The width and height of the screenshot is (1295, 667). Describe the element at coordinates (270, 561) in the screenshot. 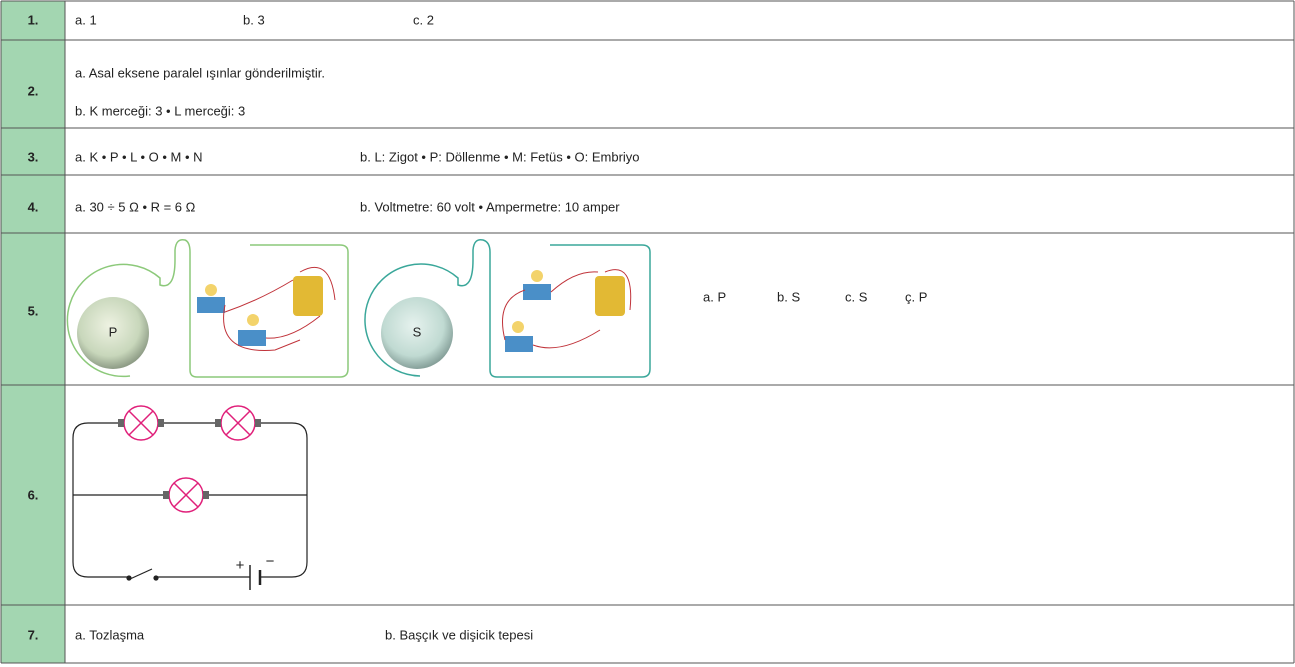

I see `polarity-label: −` at that location.